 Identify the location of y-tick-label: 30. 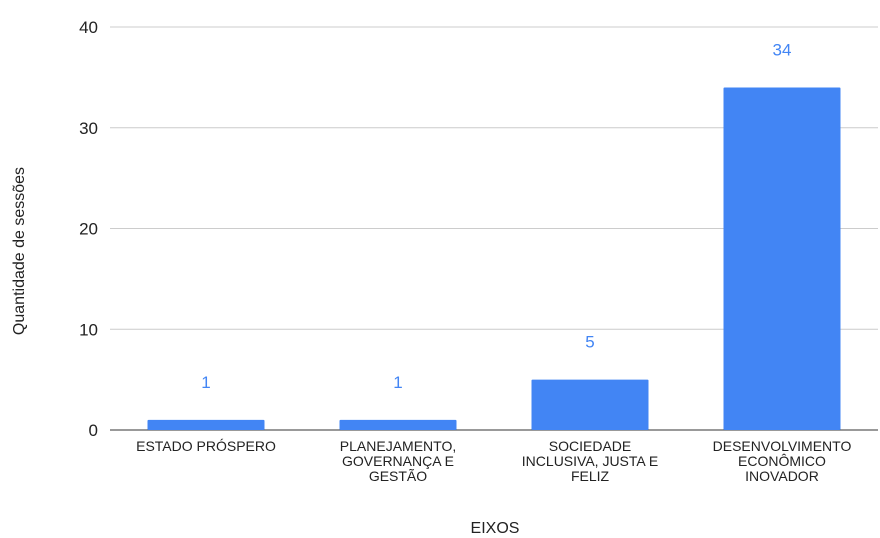
(88, 128).